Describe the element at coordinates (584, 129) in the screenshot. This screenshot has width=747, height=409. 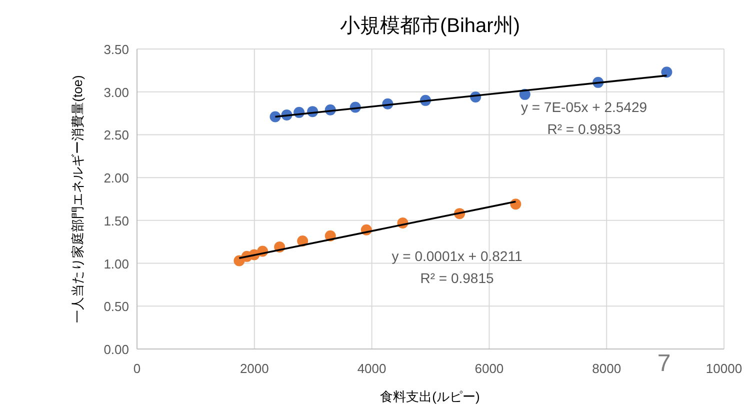
I see `annotation: R² = 0.9853` at that location.